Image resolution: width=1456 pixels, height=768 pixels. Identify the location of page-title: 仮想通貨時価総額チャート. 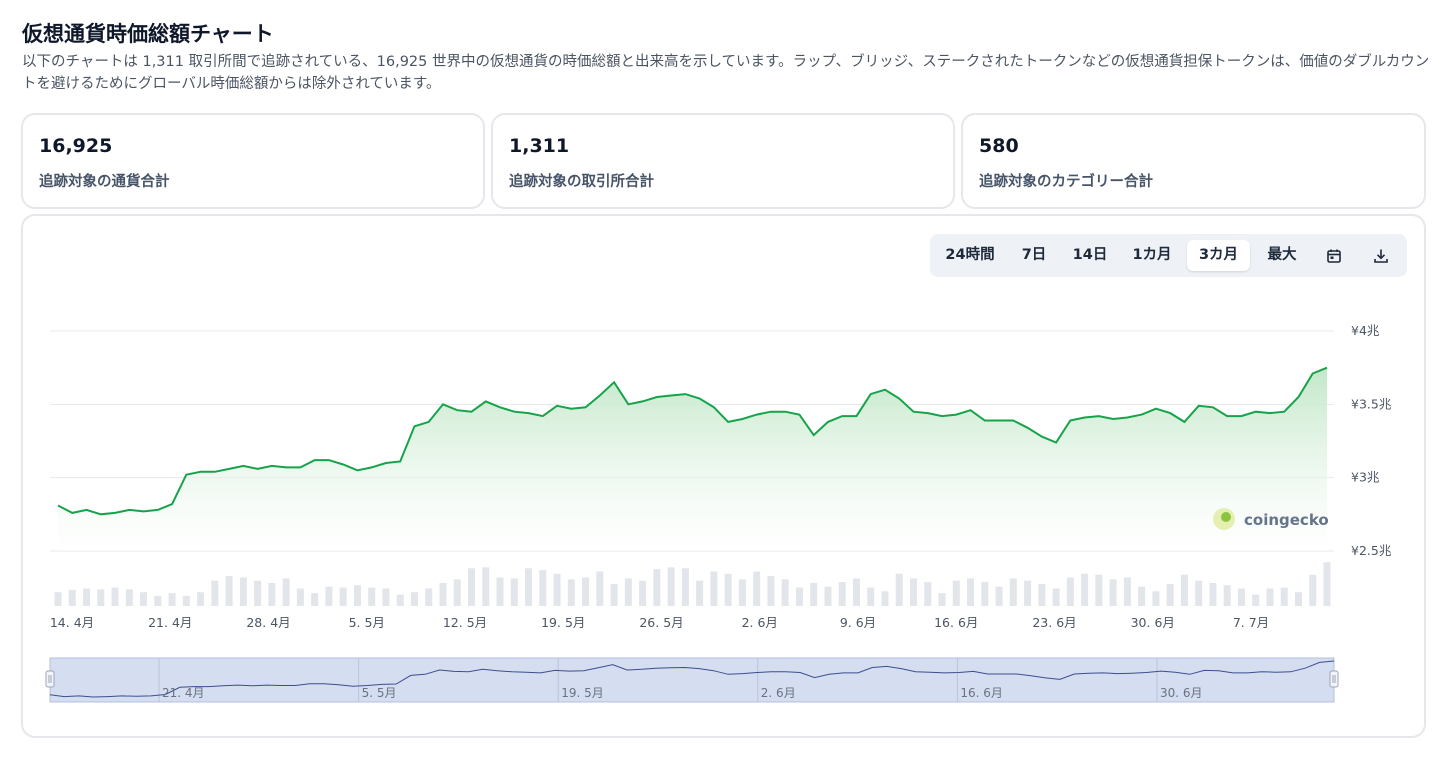
(148, 34).